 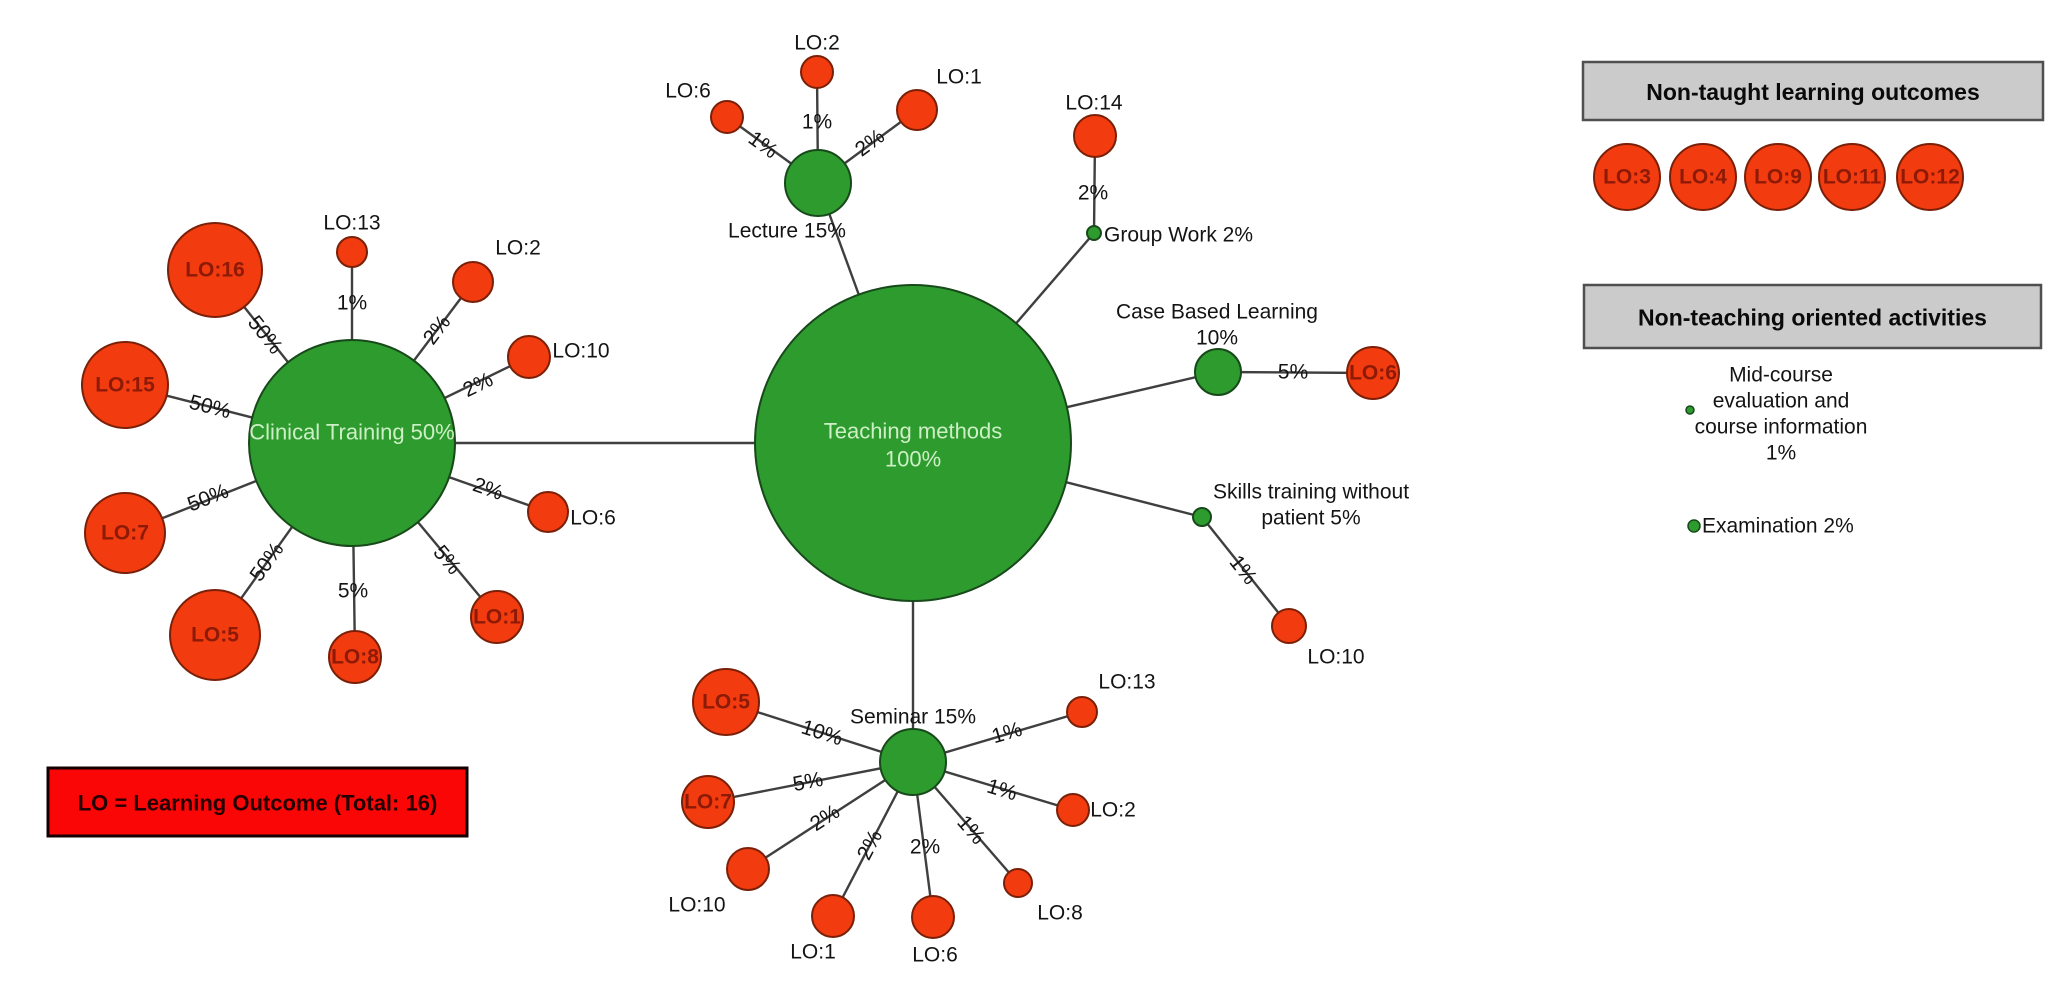 I want to click on node-label-s13: LO:13, so click(x=1126, y=682).